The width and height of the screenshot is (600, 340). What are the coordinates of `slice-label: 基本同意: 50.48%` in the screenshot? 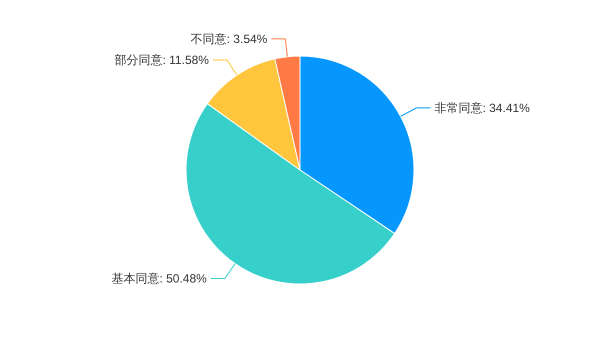 It's located at (159, 279).